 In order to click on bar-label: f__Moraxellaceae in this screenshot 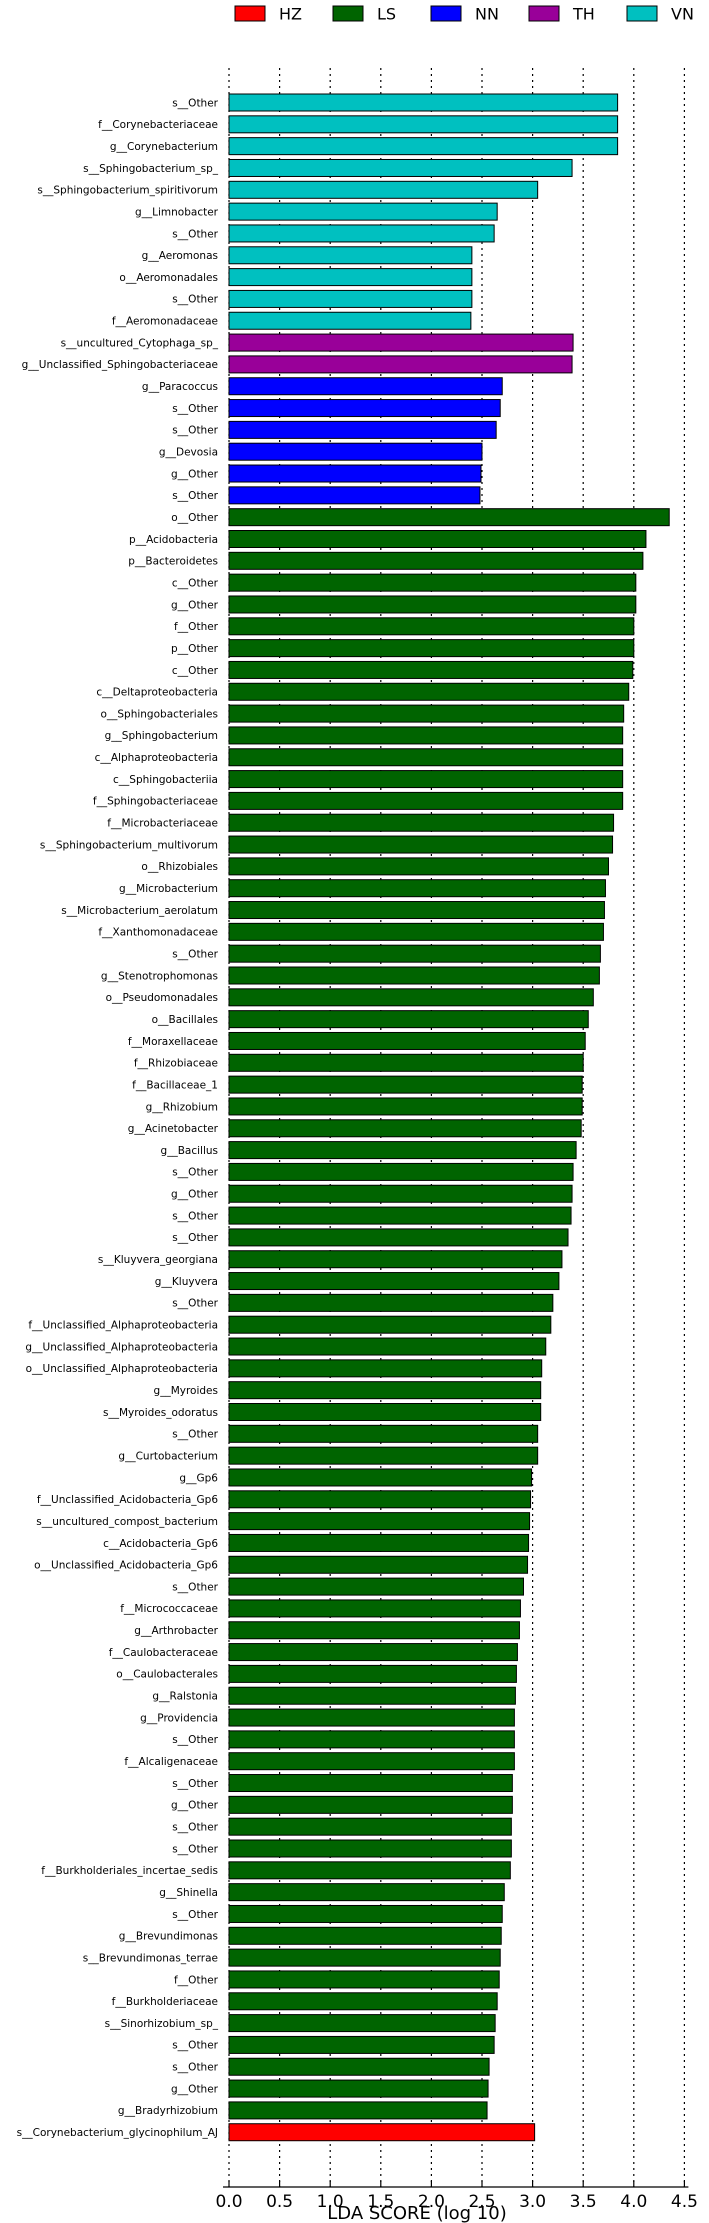, I will do `click(173, 1042)`.